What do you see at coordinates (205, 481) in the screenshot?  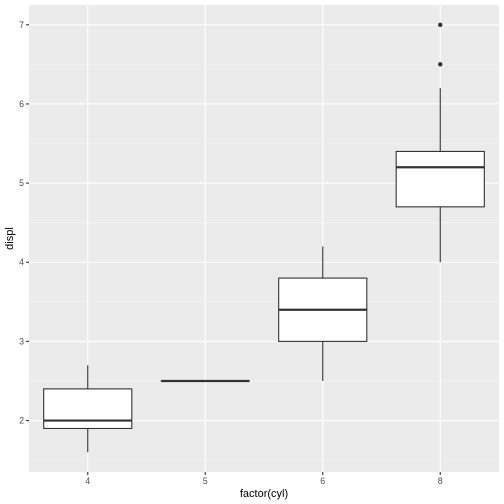 I see `x-tick-label: 5` at bounding box center [205, 481].